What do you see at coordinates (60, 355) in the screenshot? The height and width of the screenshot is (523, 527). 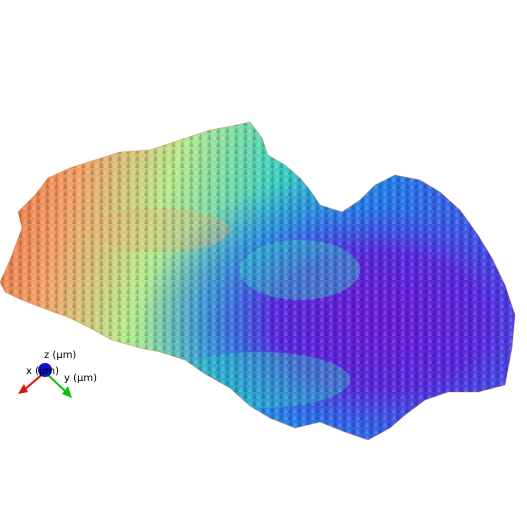 I see `z-axis-label: z (µm)` at bounding box center [60, 355].